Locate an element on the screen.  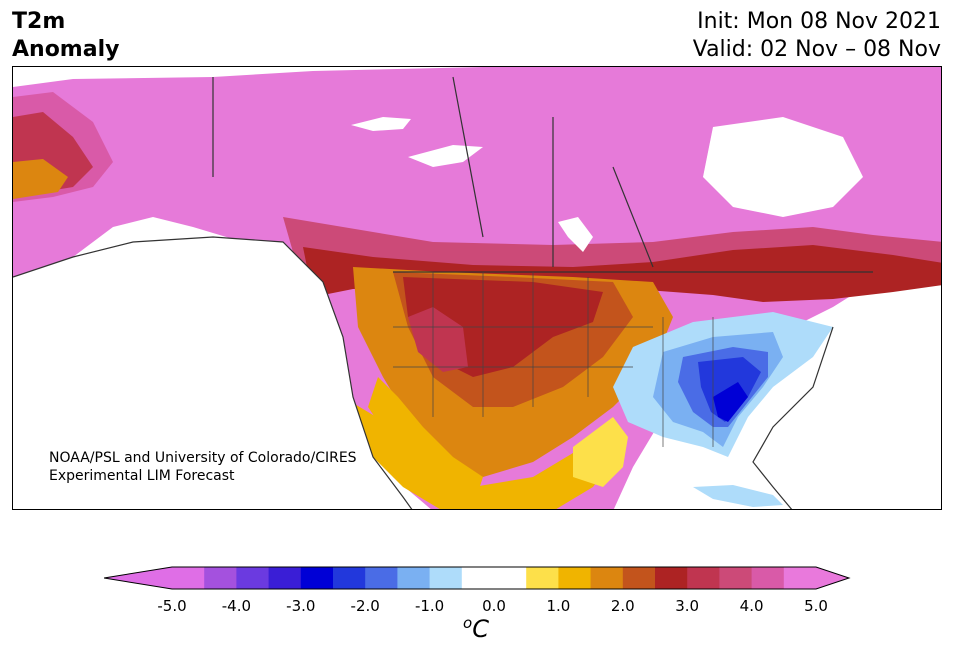
eastern-us-cold-core is located at coordinates (730, 402).